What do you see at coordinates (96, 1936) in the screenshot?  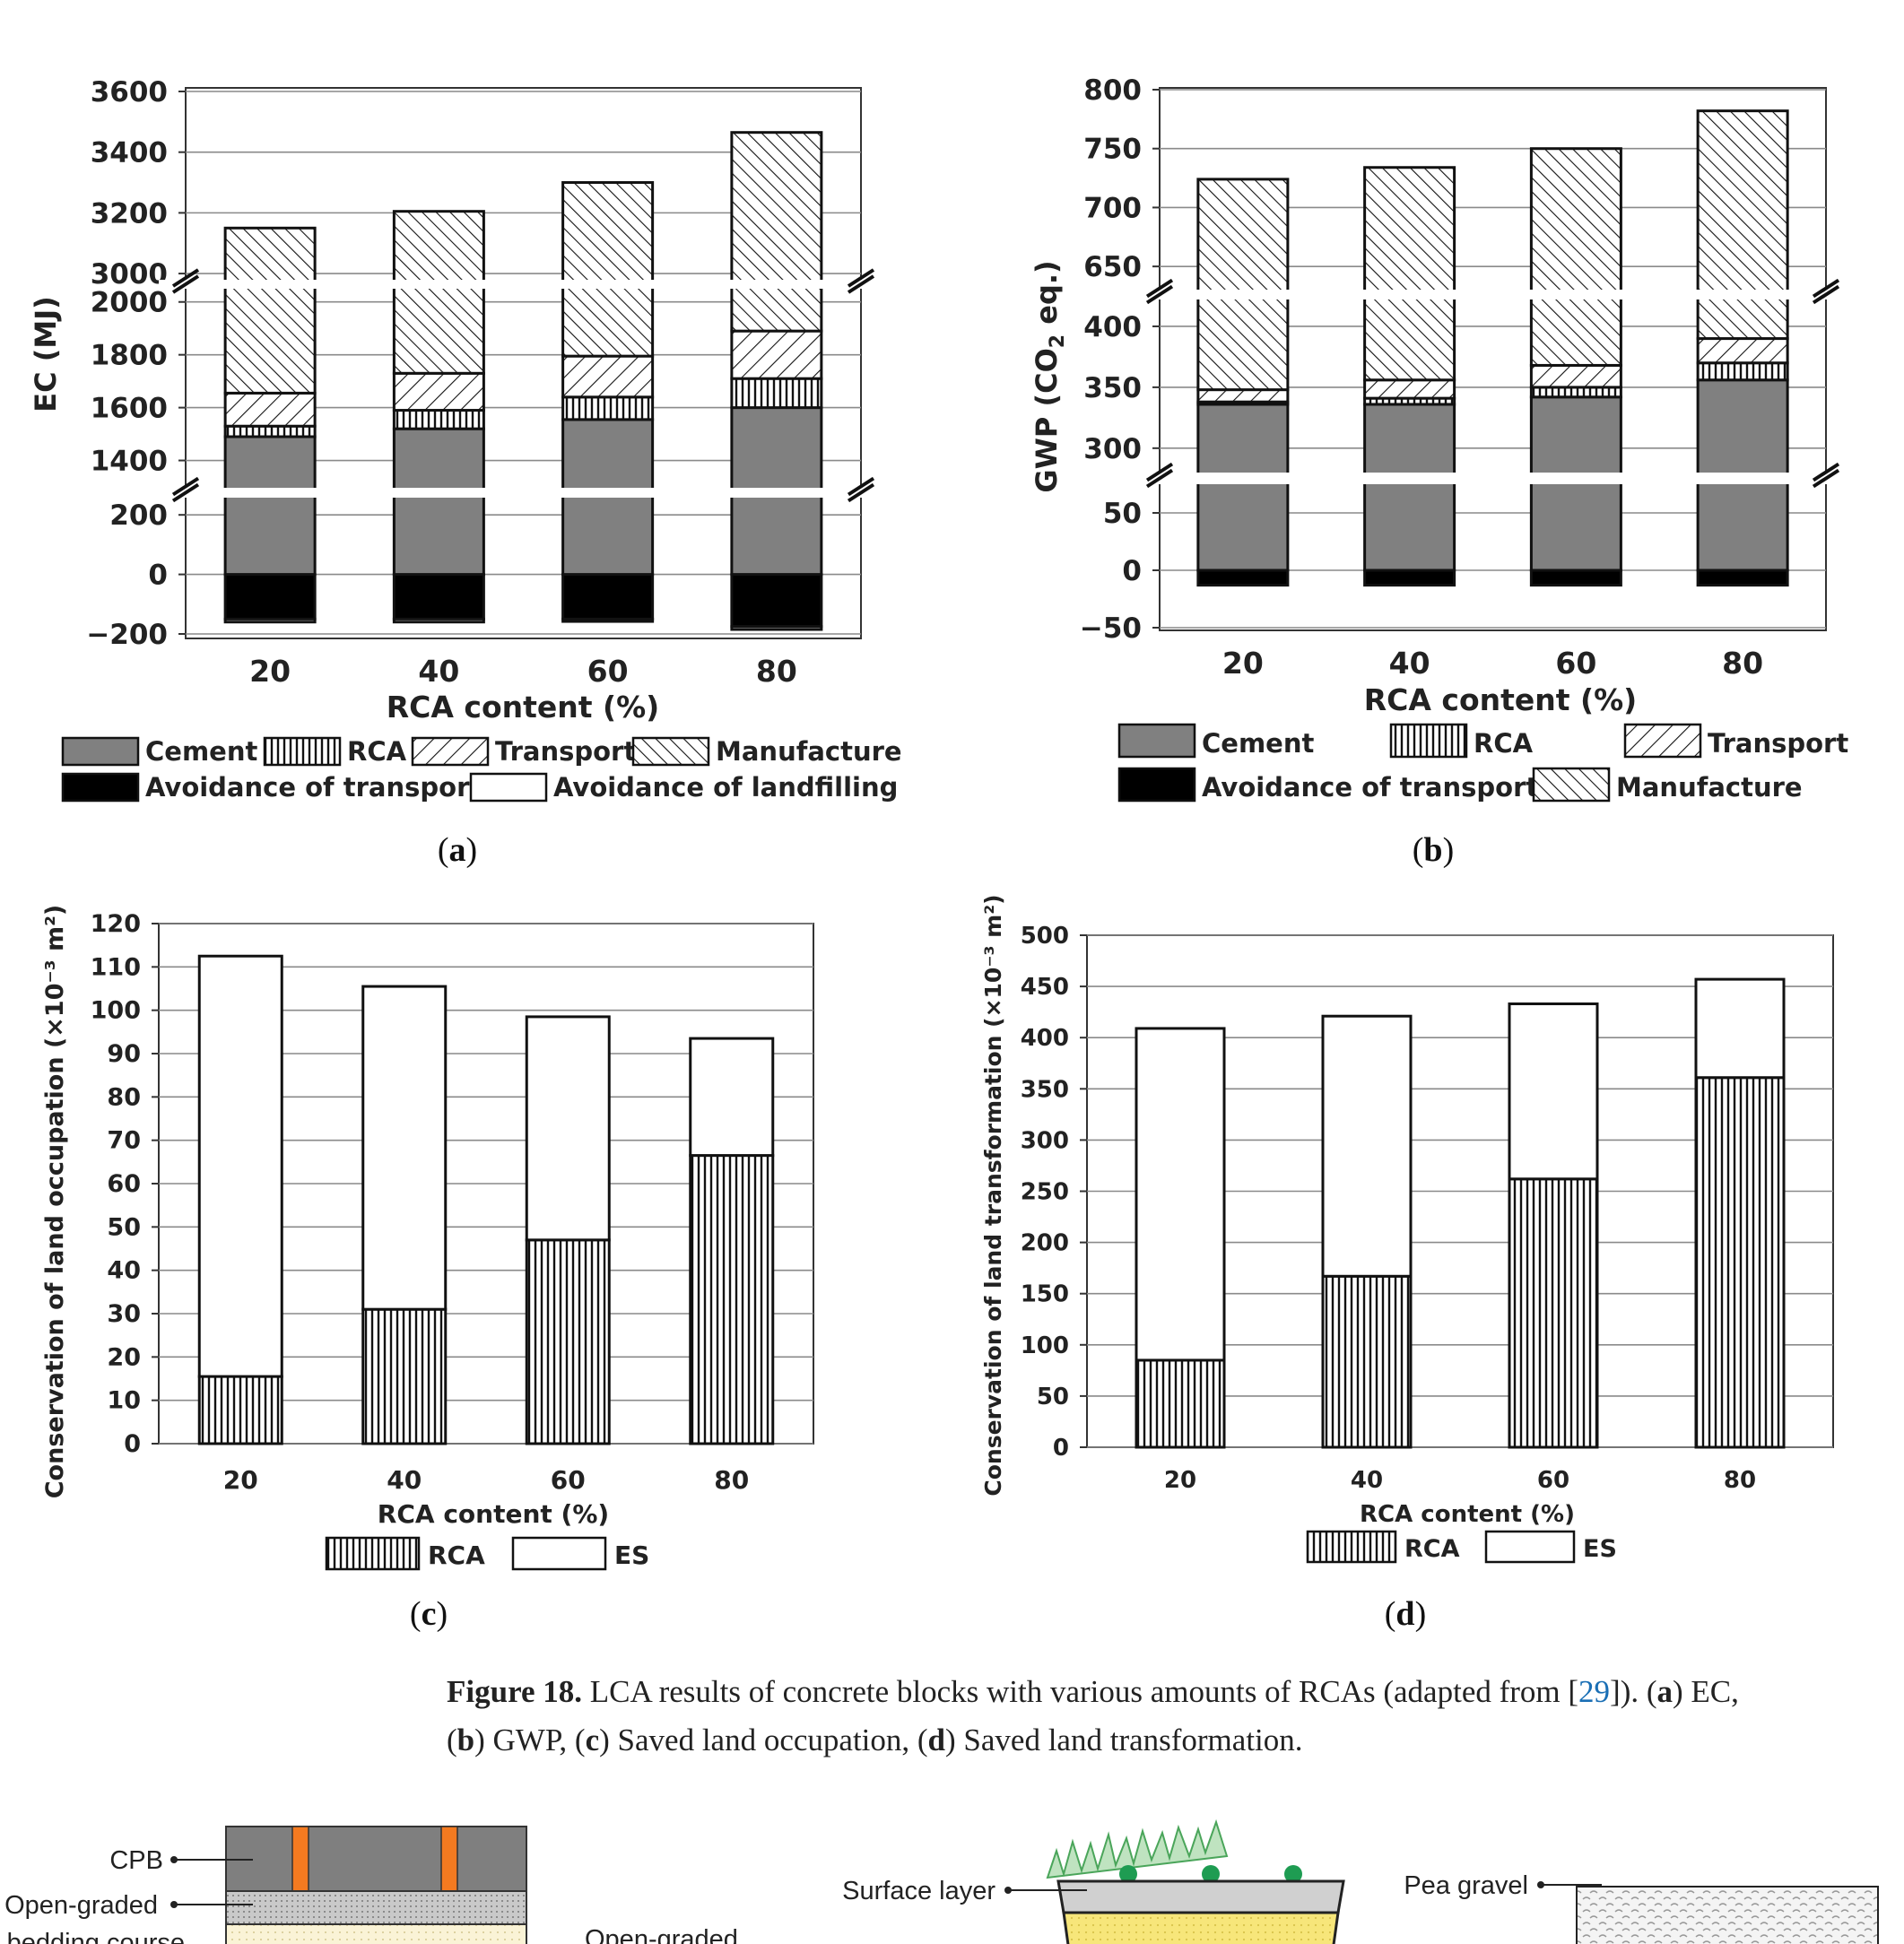 I see `label-bedding-course: bedding course` at bounding box center [96, 1936].